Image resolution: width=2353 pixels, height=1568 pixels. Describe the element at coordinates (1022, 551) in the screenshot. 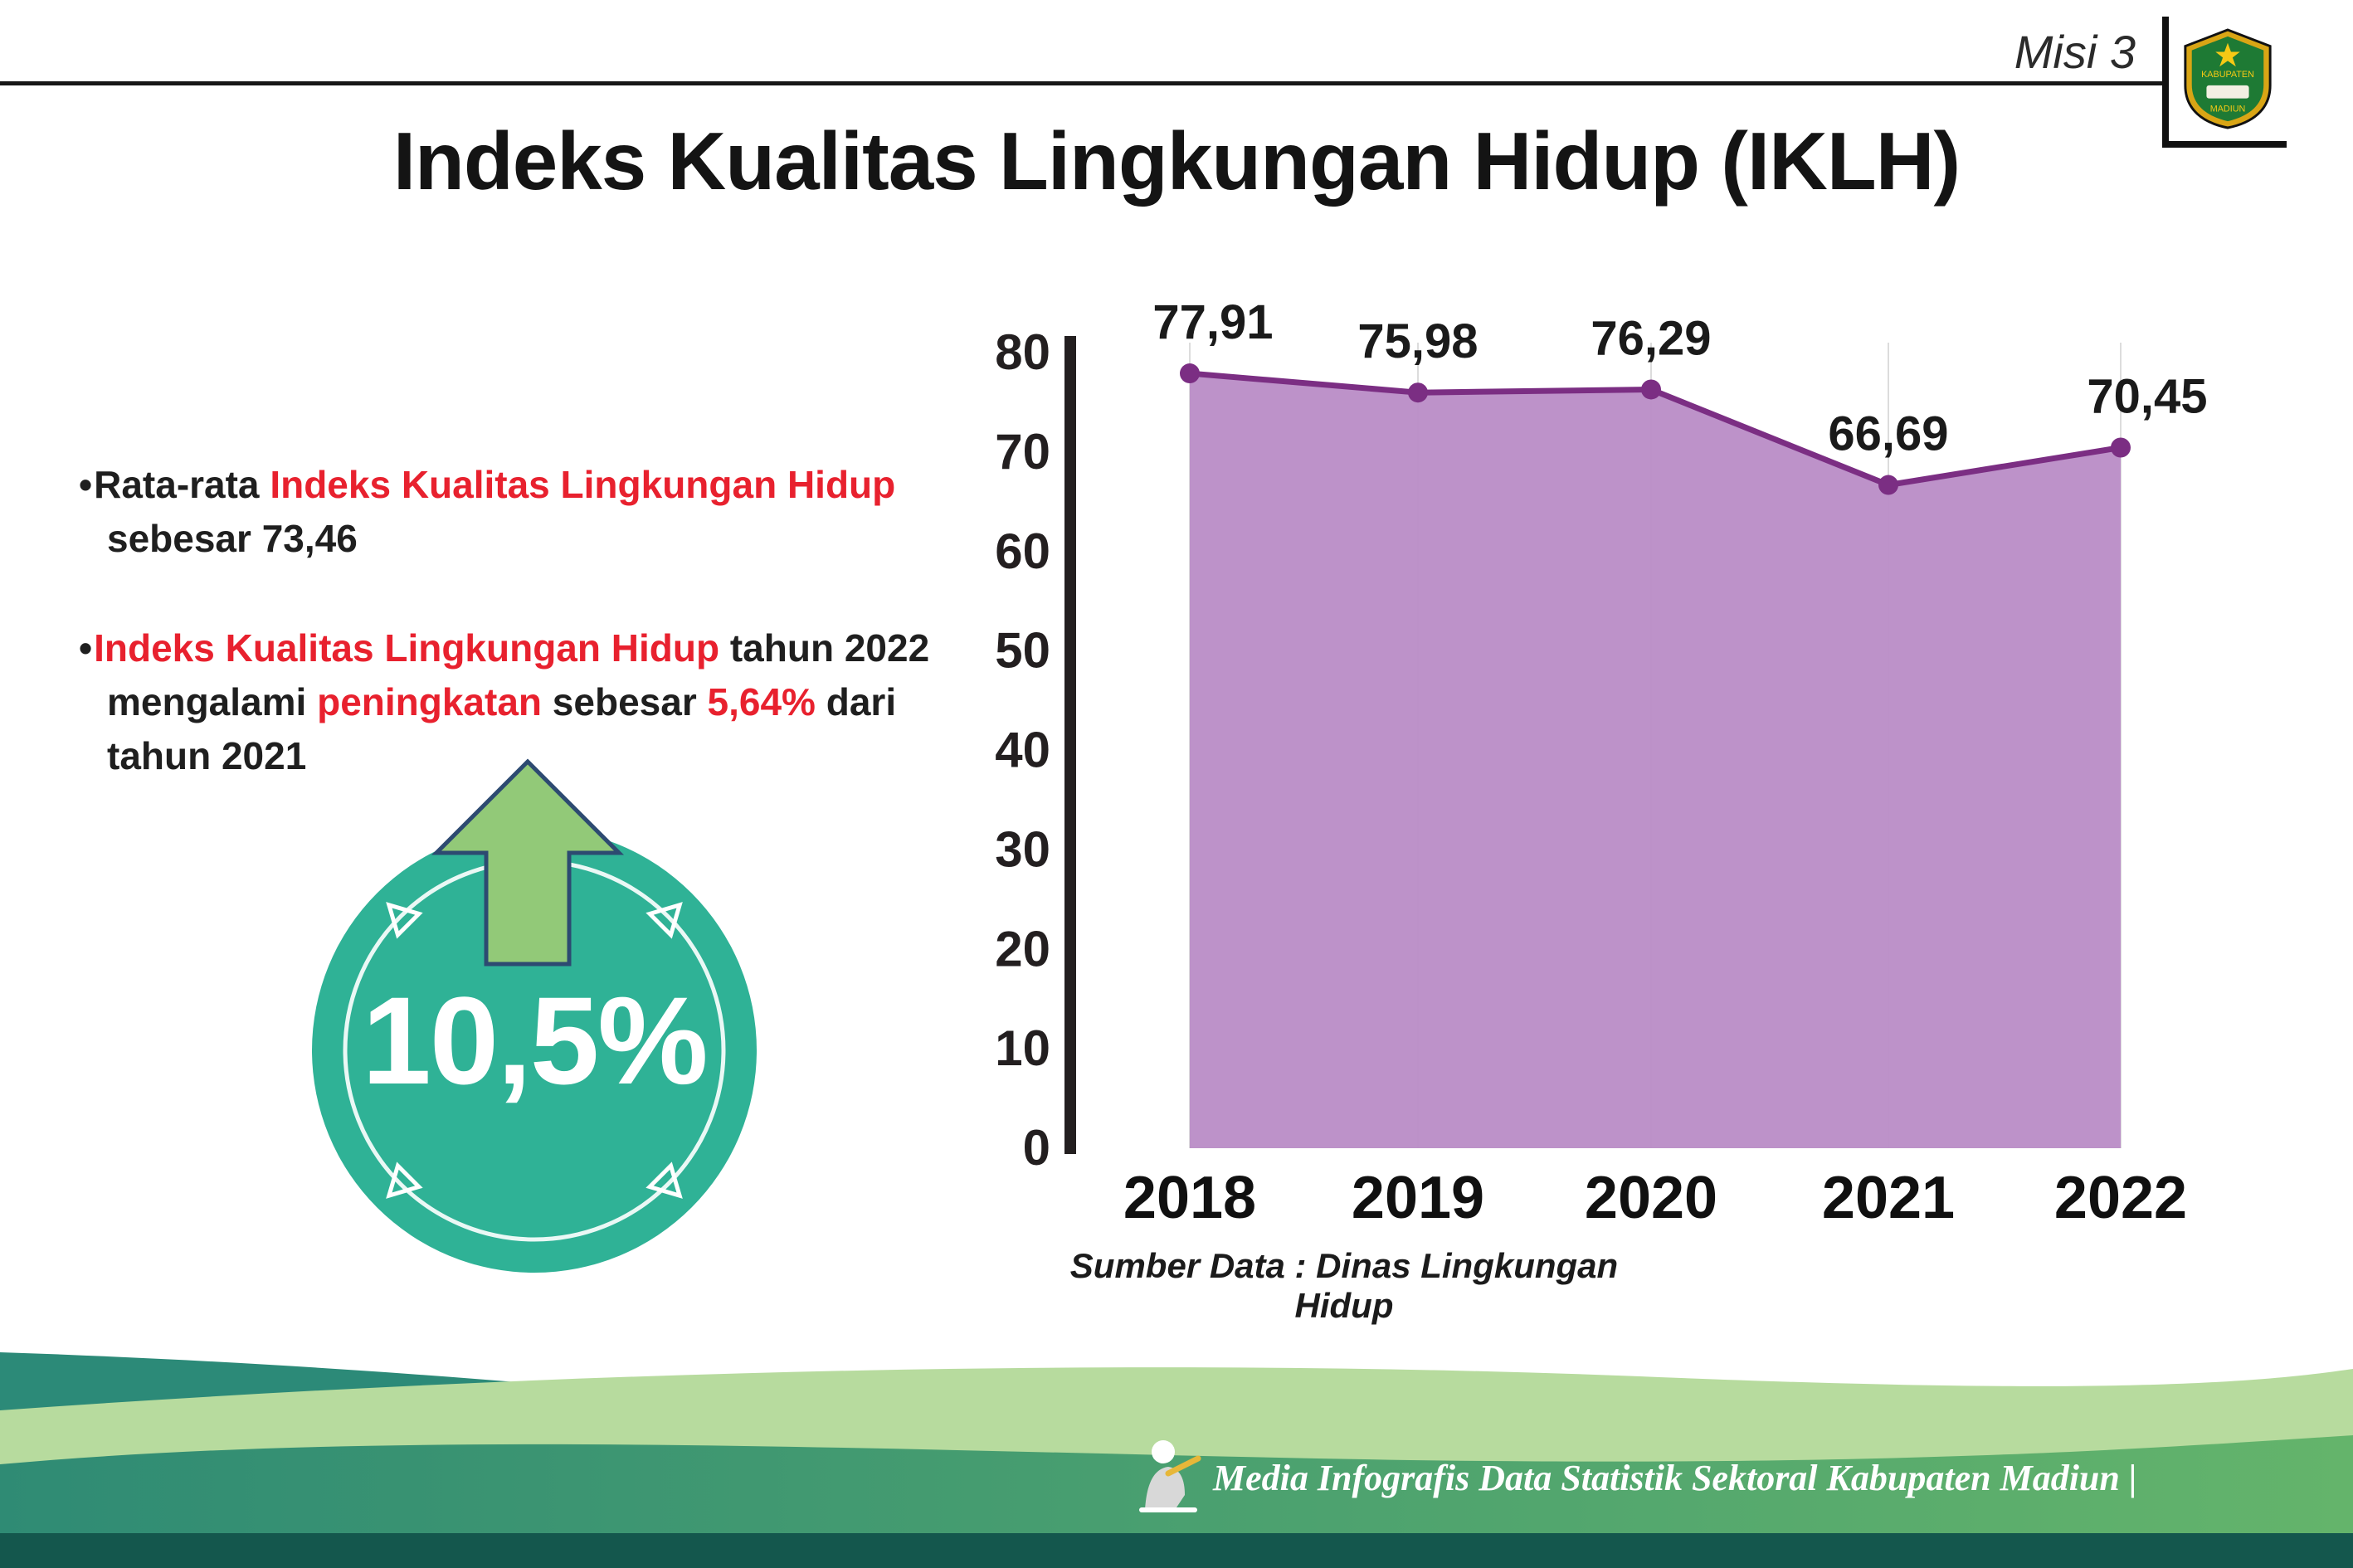

I see `y-tick-label: 60` at that location.